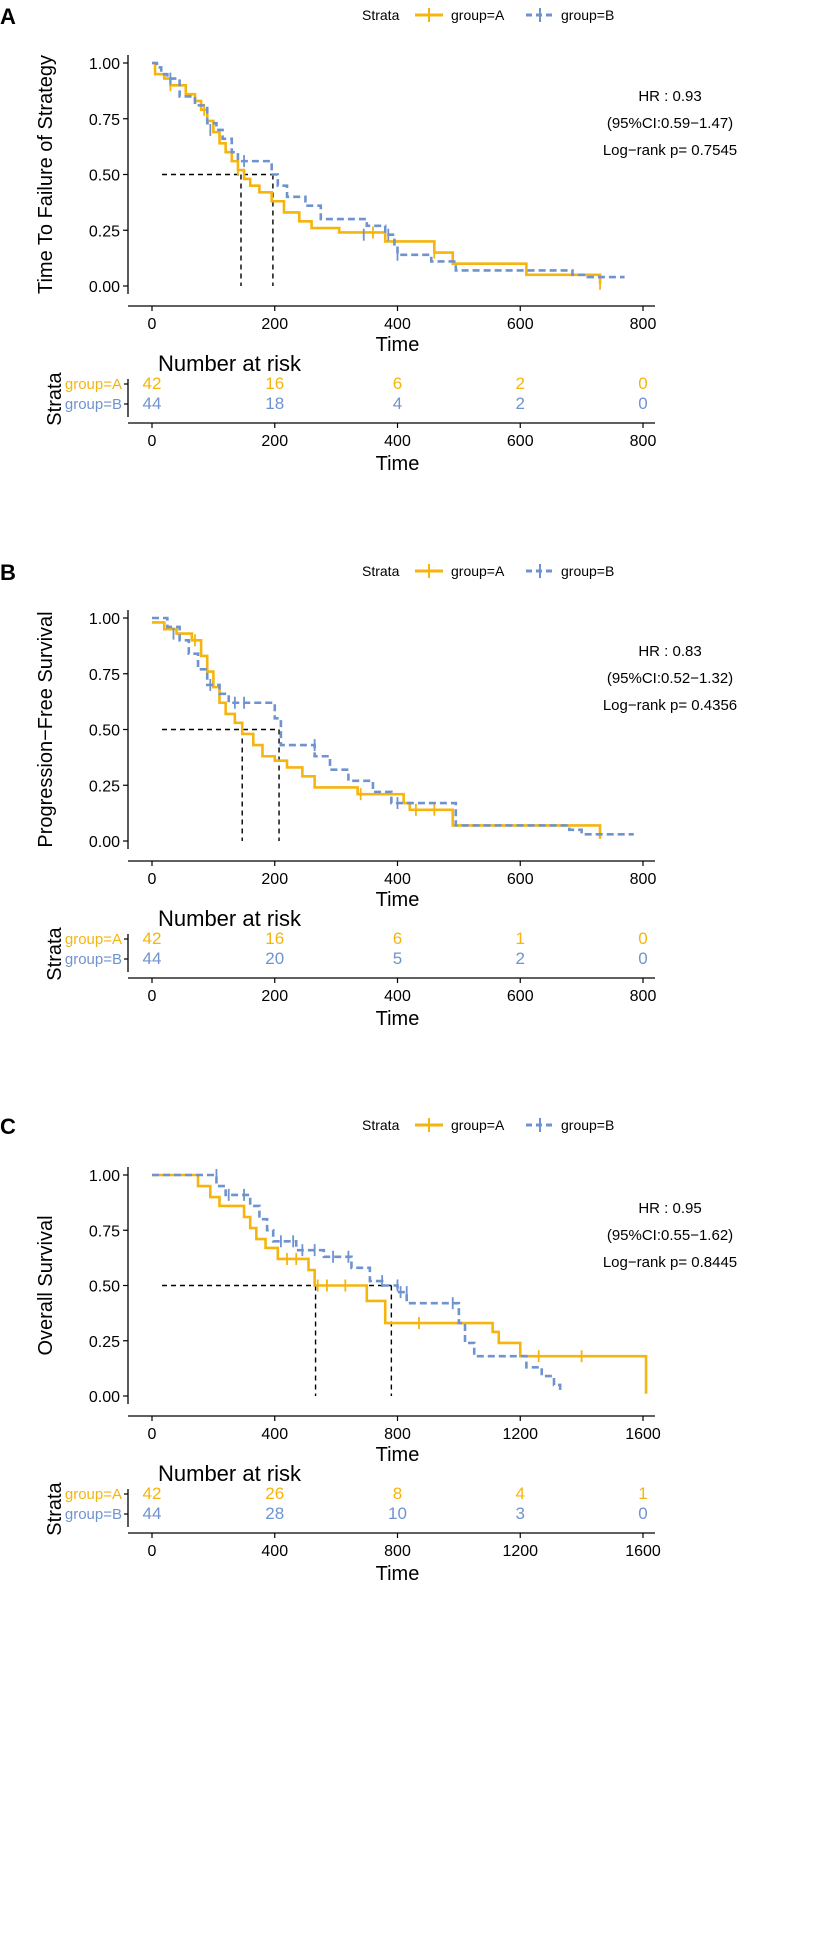 The image size is (827, 1943). I want to click on risk-count: 26, so click(274, 1493).